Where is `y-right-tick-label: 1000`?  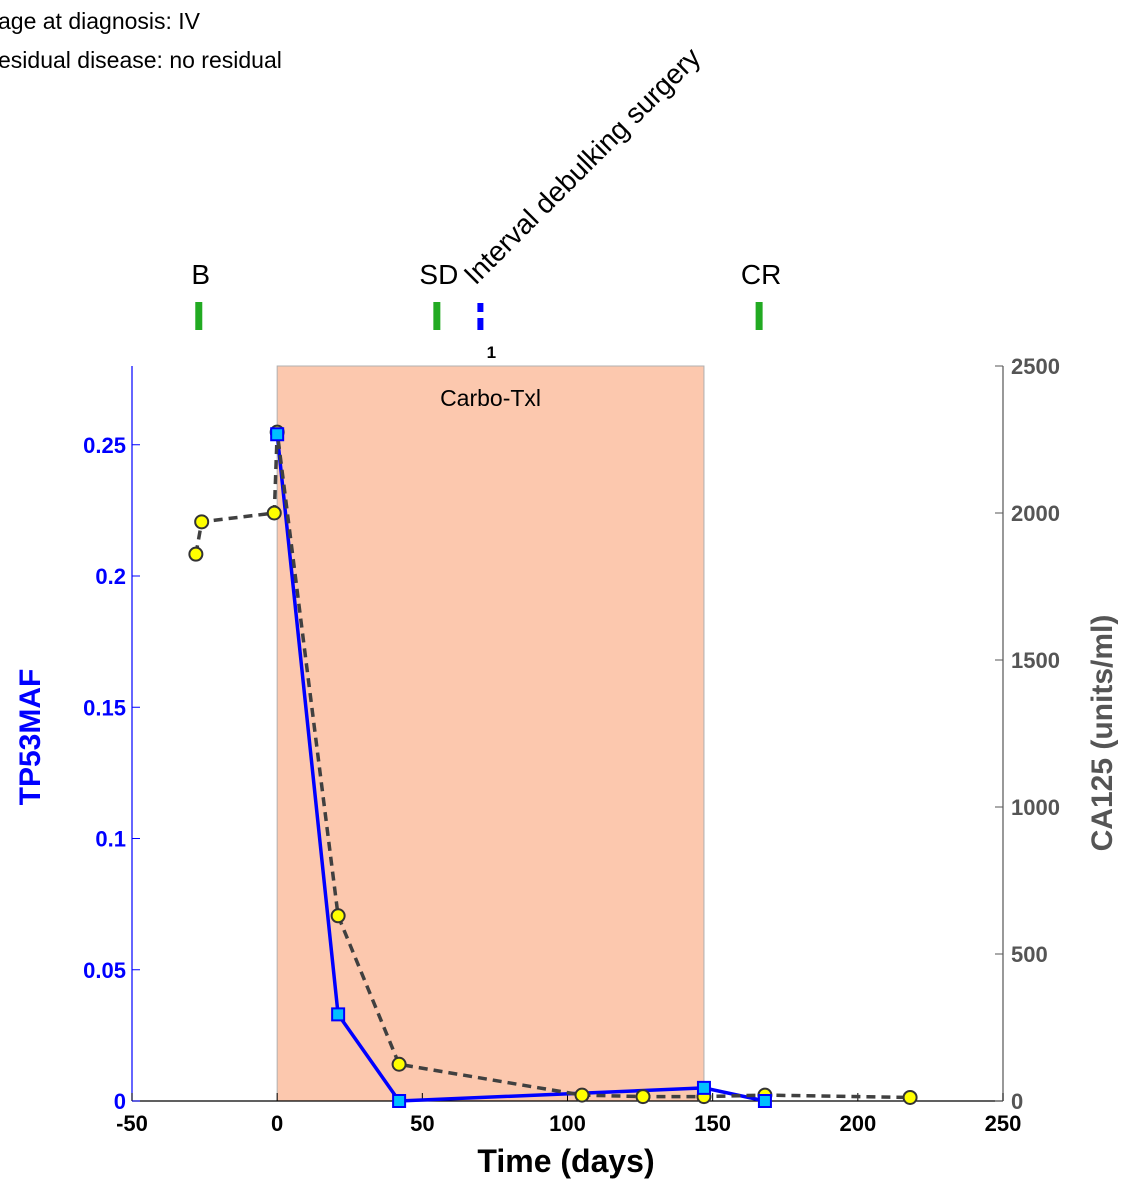 y-right-tick-label: 1000 is located at coordinates (1035, 807).